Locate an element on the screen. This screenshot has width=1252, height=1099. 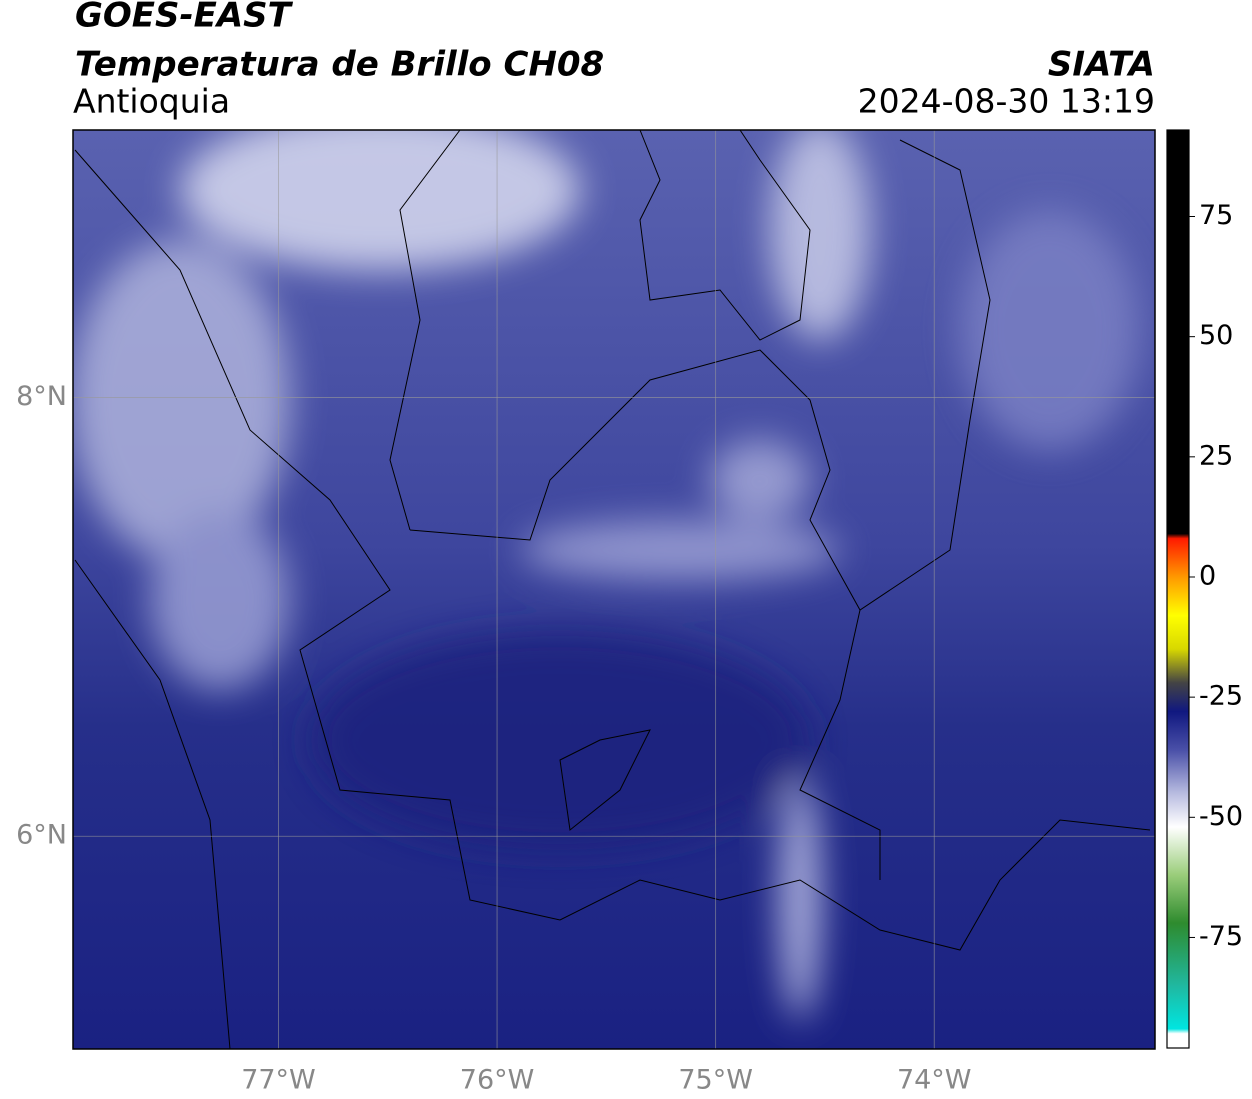
colorbar-fill is located at coordinates (1178, 589).